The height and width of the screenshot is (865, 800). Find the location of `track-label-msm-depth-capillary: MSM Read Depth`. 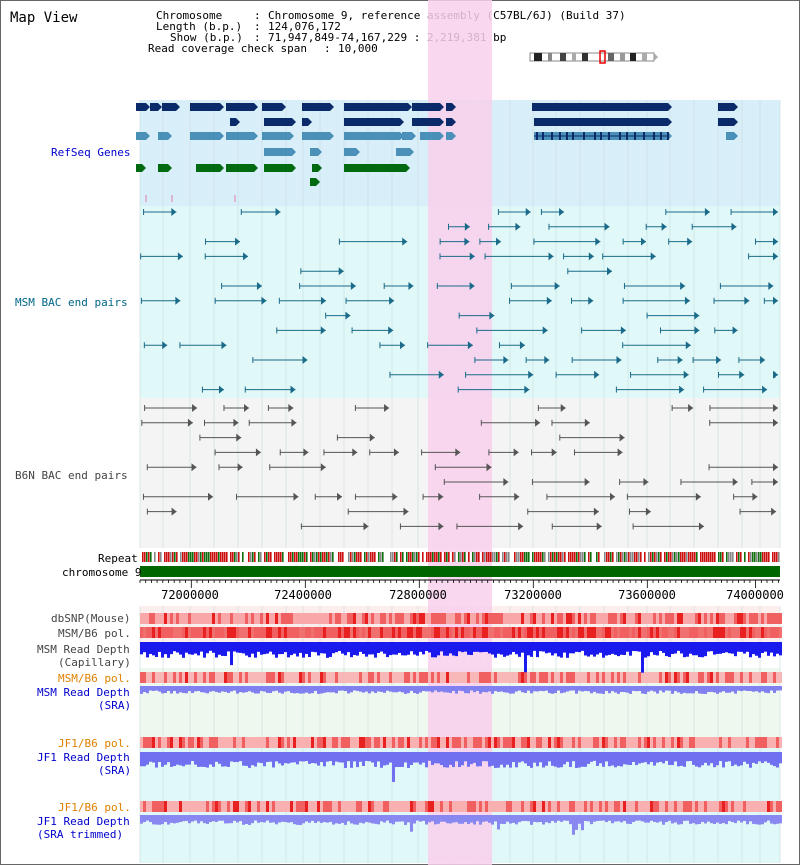

track-label-msm-depth-capillary: MSM Read Depth is located at coordinates (83, 649).